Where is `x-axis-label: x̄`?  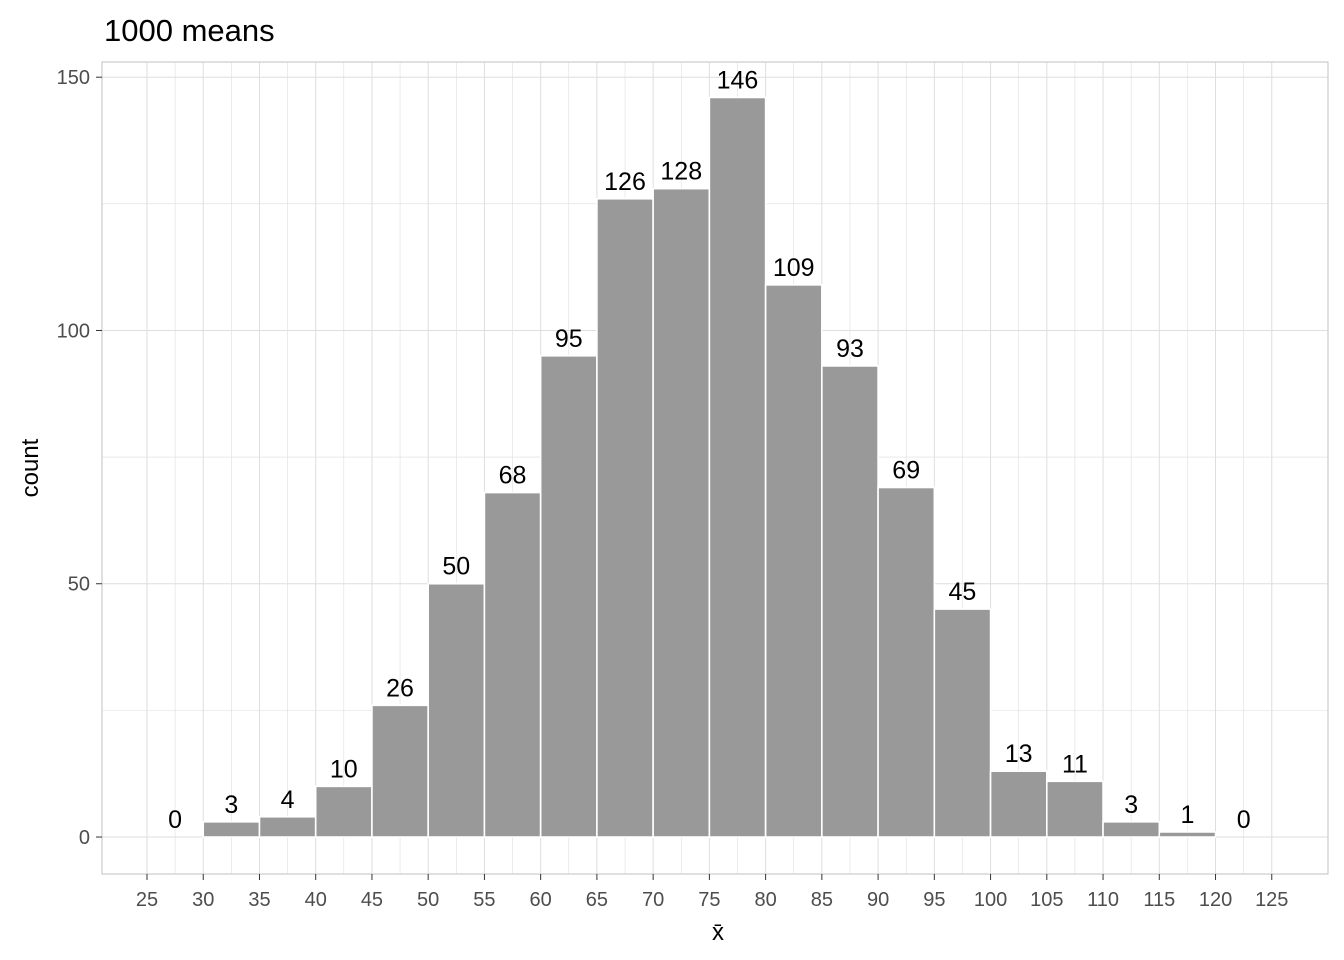 x-axis-label: x̄ is located at coordinates (718, 932).